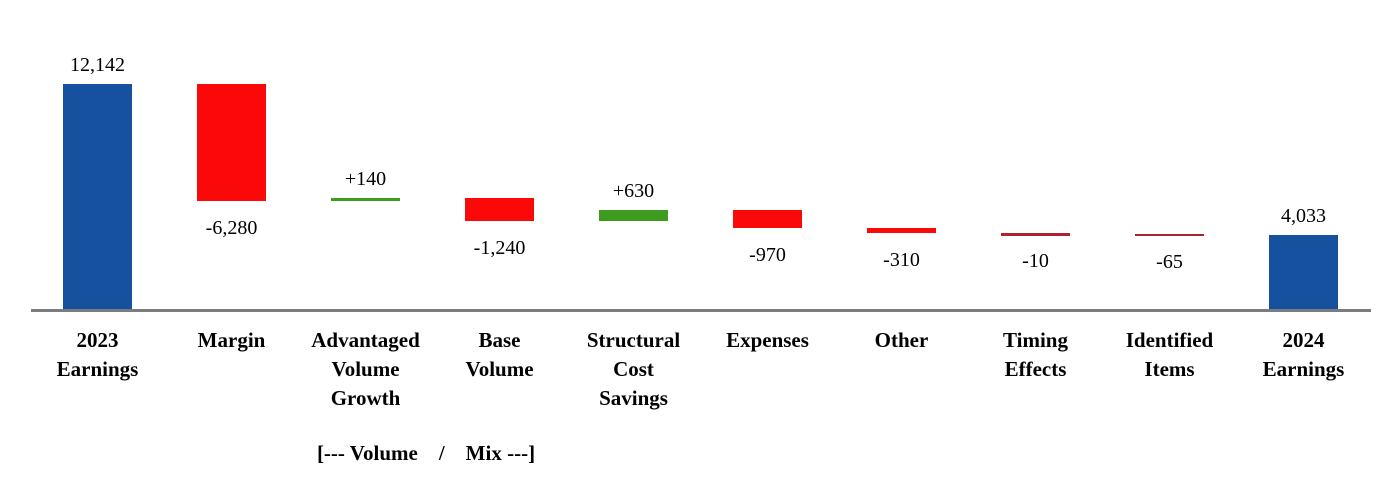 This screenshot has height=500, width=1400. I want to click on volume-mix-annotation: [--- Volume / Mix ---], so click(426, 453).